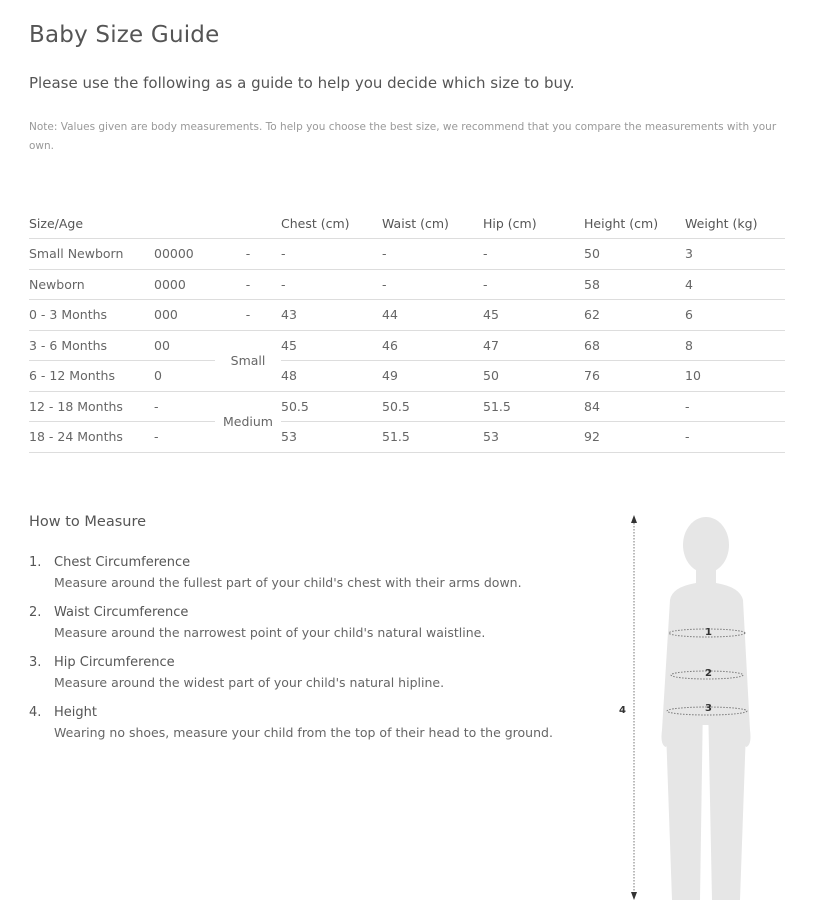  I want to click on table-row: 12 - 18 Months - Medium 50.5 50.5 51.5 84-, so click(407, 422).